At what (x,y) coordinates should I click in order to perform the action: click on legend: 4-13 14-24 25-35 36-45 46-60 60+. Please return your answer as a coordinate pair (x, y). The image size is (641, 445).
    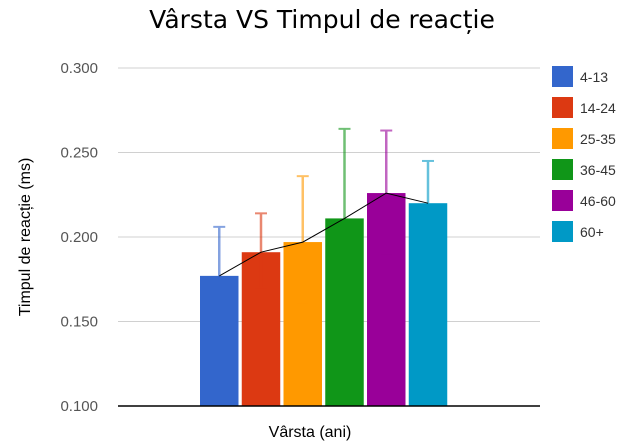
    Looking at the image, I should click on (584, 154).